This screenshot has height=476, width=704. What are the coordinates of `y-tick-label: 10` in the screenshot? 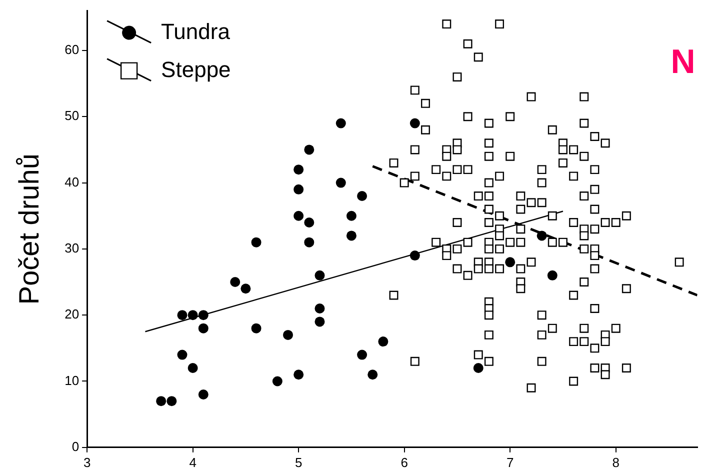 It's located at (72, 380).